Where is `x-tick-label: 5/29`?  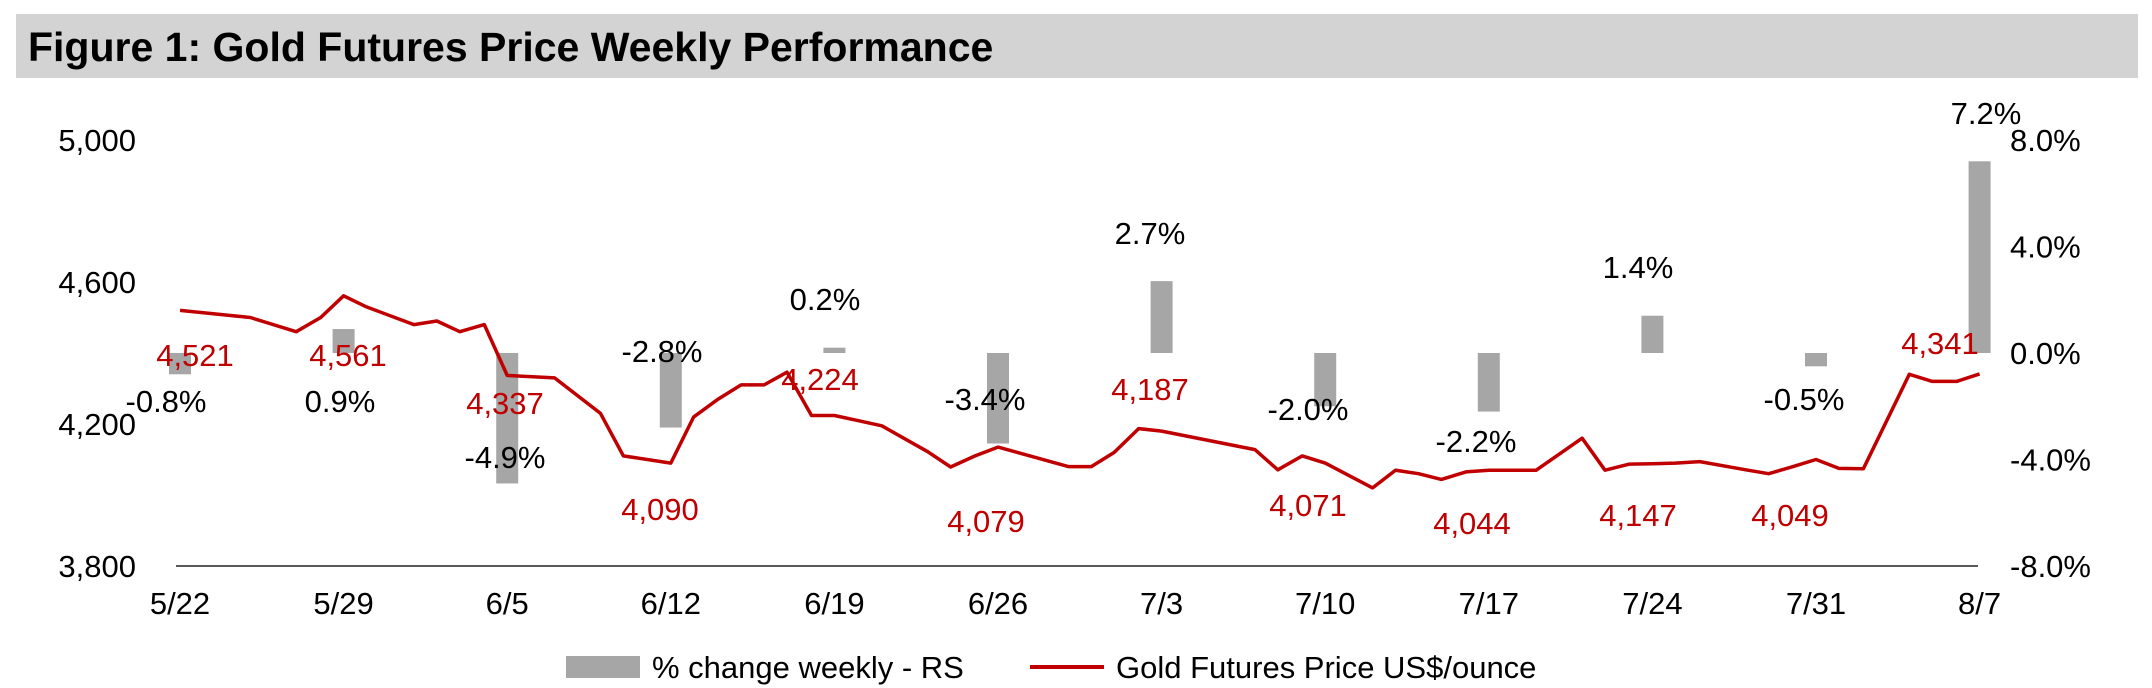 x-tick-label: 5/29 is located at coordinates (343, 603).